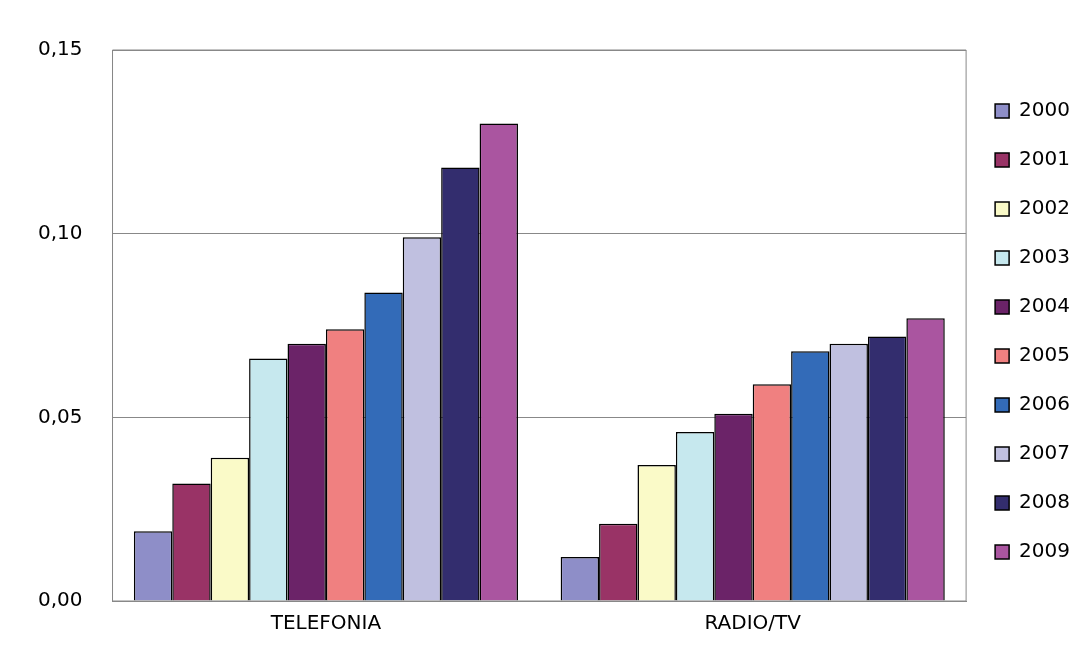  I want to click on legend-label: 2004, so click(1045, 305).